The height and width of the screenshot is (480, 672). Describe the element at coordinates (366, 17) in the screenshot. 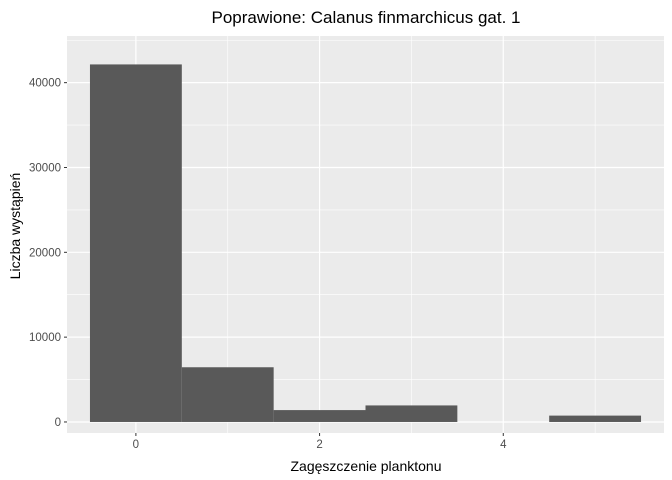

I see `chart-title: Poprawione: Calanus finmarchicus gat. 1` at that location.